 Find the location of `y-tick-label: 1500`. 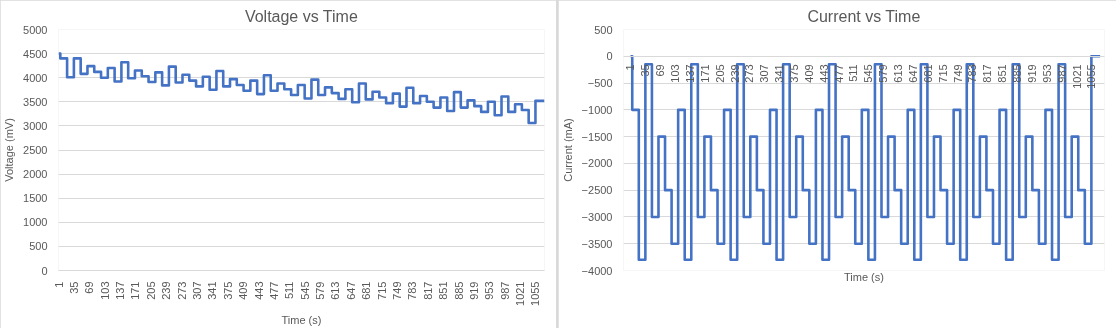

y-tick-label: 1500 is located at coordinates (35, 198).